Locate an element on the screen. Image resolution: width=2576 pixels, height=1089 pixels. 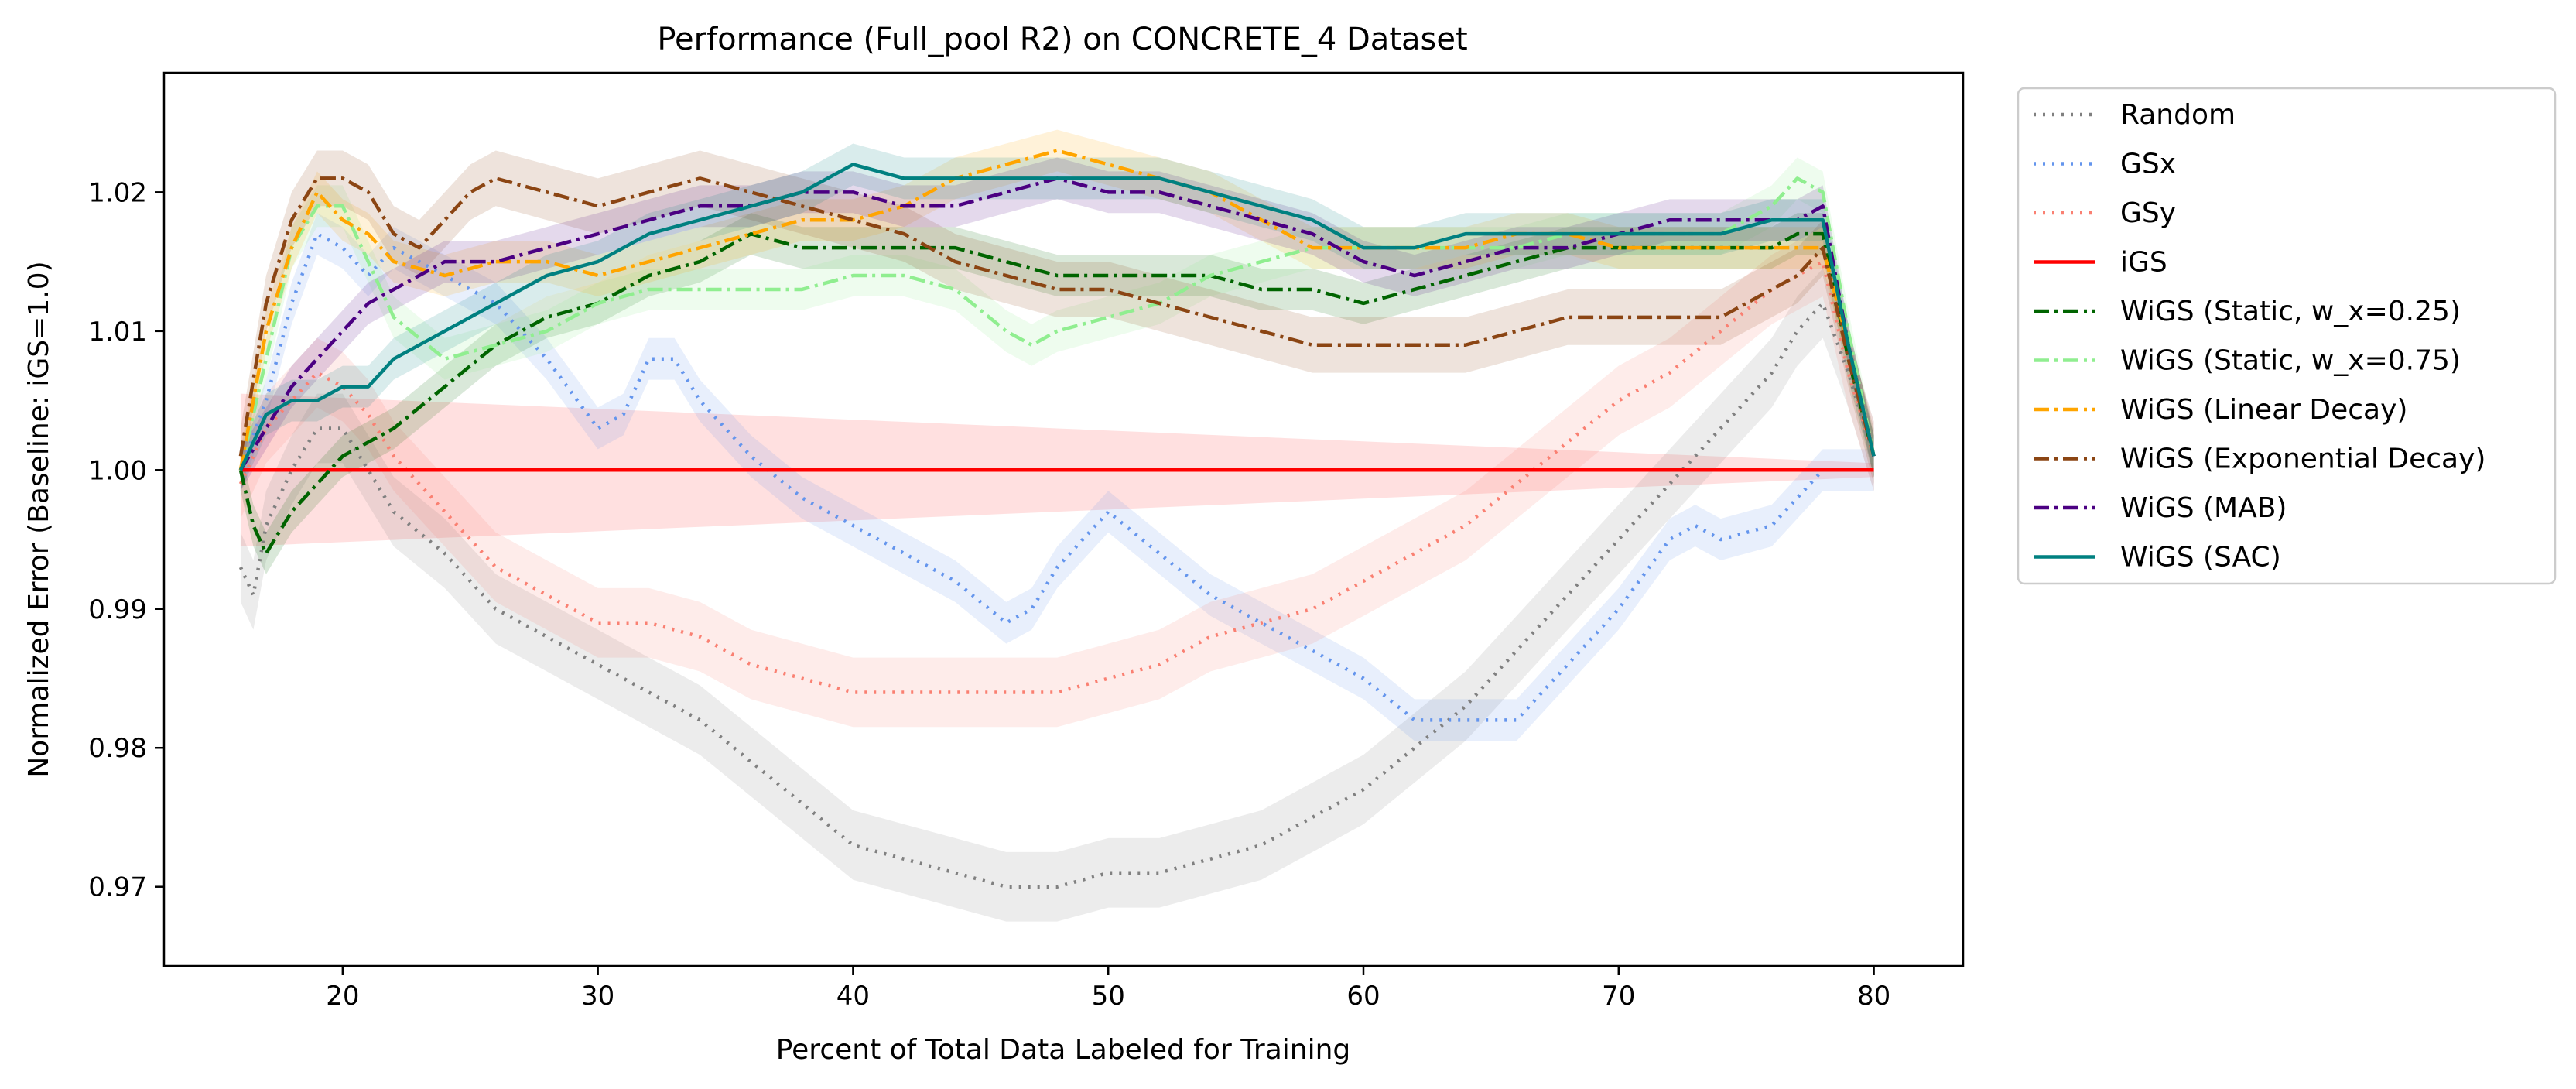
y-tick-label: 1.02 is located at coordinates (118, 192).